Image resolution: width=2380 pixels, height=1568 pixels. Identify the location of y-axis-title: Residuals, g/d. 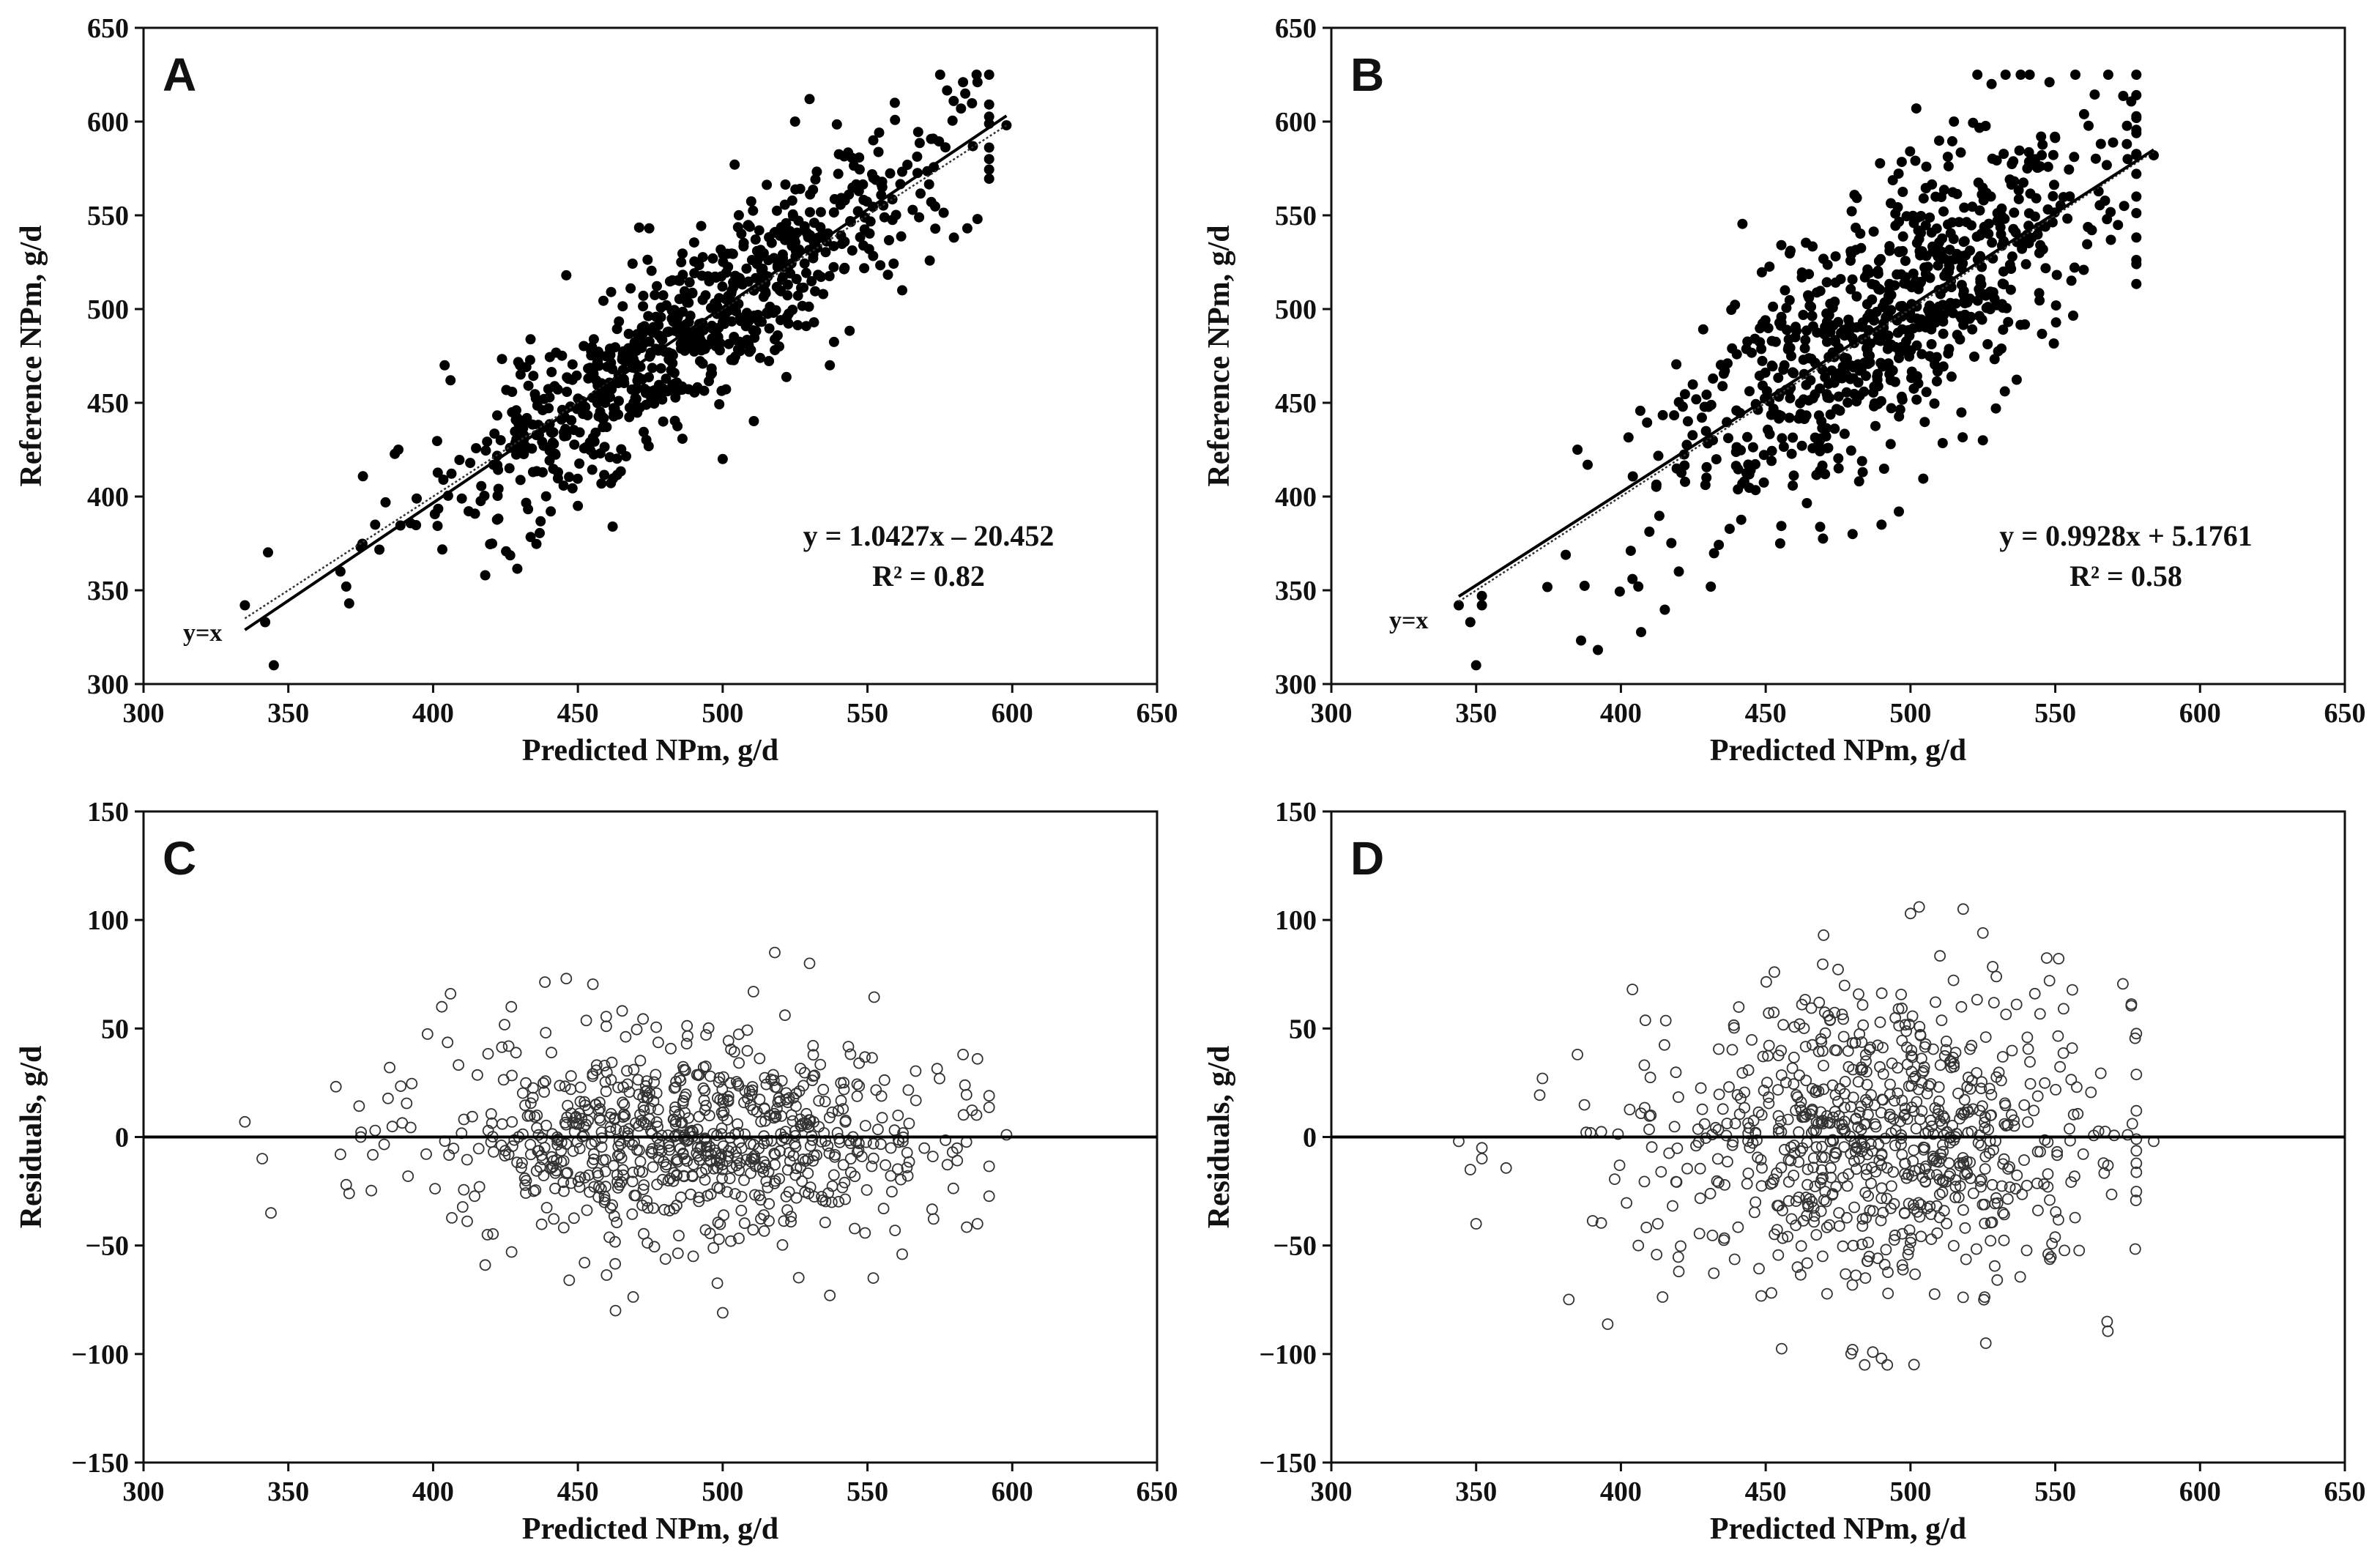
(31, 1137).